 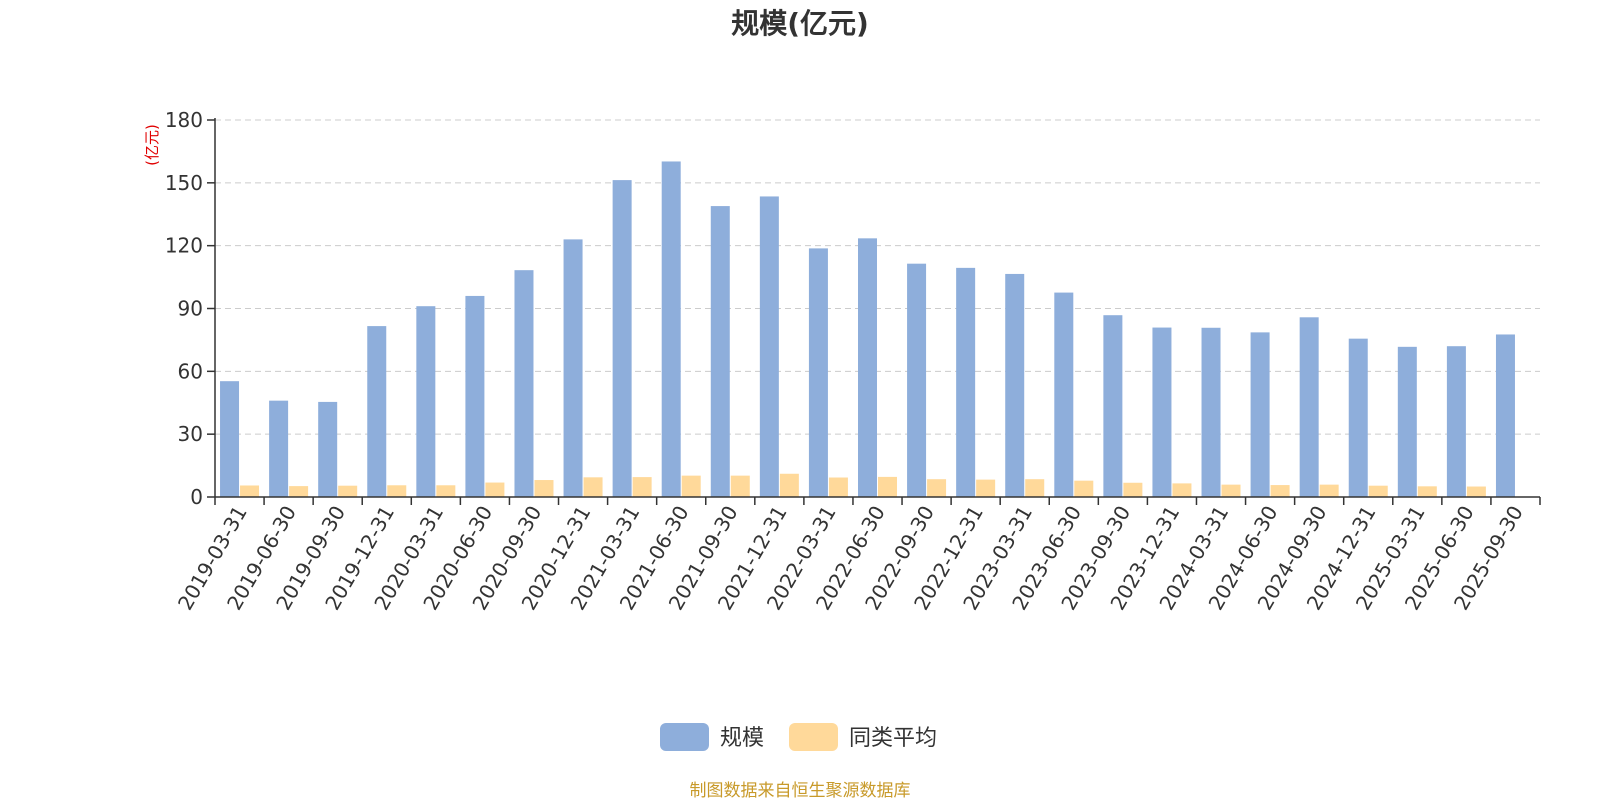 I want to click on legend-label: 同类平均, so click(x=893, y=738).